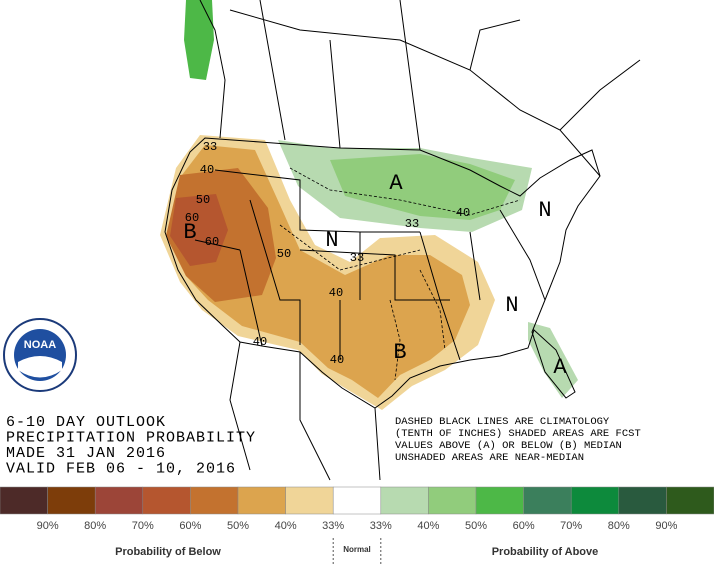 The height and width of the screenshot is (570, 714). What do you see at coordinates (86, 453) in the screenshot?
I see `header-line: MADE 31 JAN 2016` at bounding box center [86, 453].